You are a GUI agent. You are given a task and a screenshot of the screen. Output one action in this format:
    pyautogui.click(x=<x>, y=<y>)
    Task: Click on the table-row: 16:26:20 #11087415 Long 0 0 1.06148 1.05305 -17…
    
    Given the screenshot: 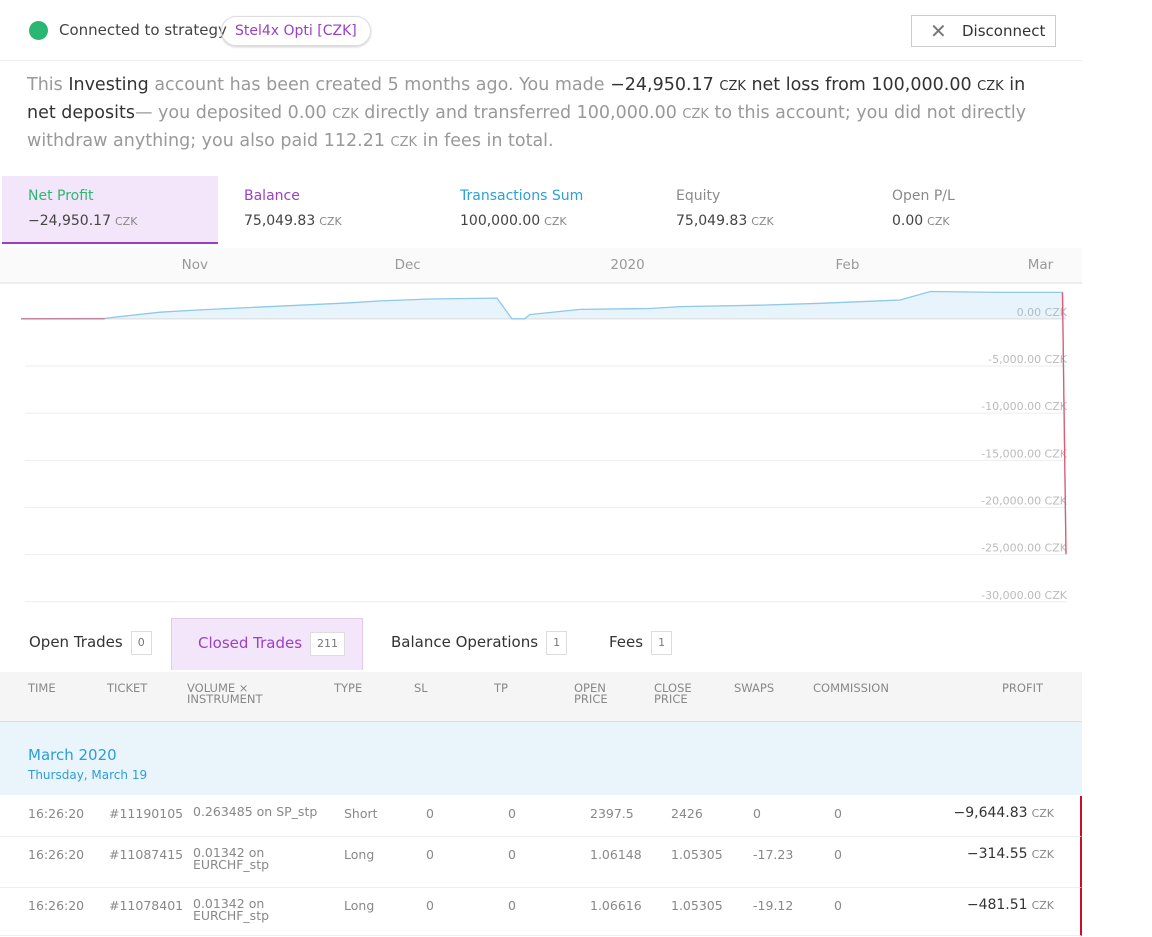 What is the action you would take?
    pyautogui.click(x=541, y=862)
    